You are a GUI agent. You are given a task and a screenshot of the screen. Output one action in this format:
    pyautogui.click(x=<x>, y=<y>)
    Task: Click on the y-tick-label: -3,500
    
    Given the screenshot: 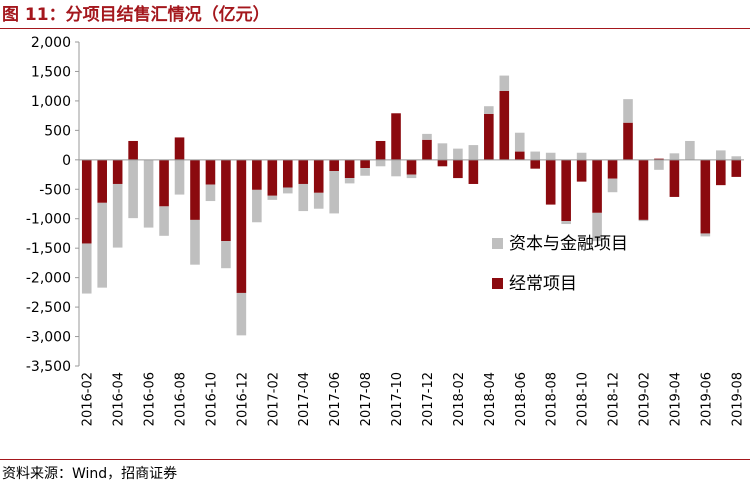 What is the action you would take?
    pyautogui.click(x=48, y=367)
    